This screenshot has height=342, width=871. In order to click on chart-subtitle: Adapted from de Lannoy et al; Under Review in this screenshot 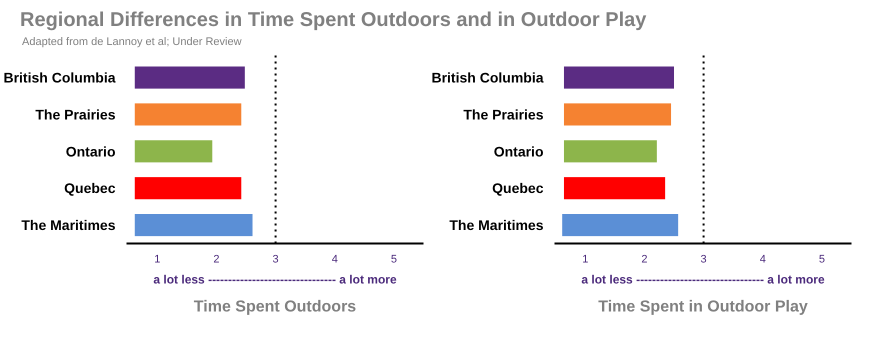, I will do `click(132, 42)`.